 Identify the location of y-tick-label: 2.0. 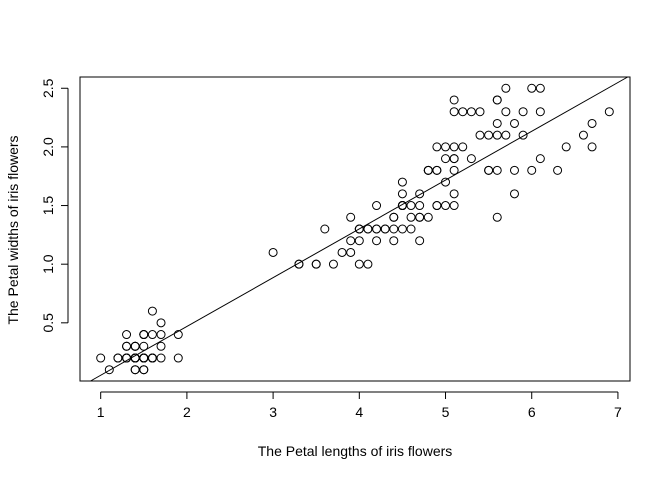
(48, 147).